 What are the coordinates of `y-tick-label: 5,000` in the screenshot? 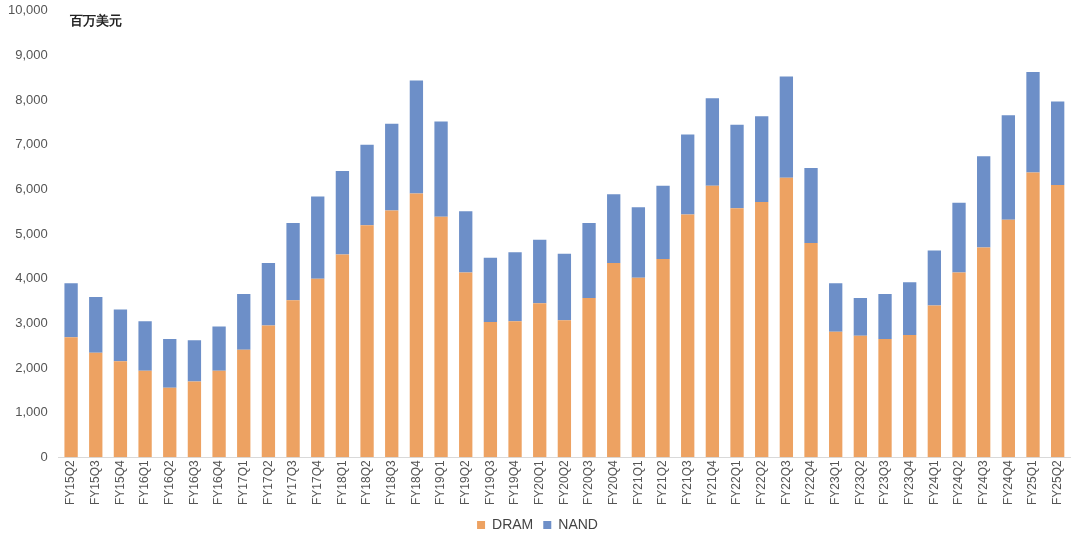 It's located at (31, 233).